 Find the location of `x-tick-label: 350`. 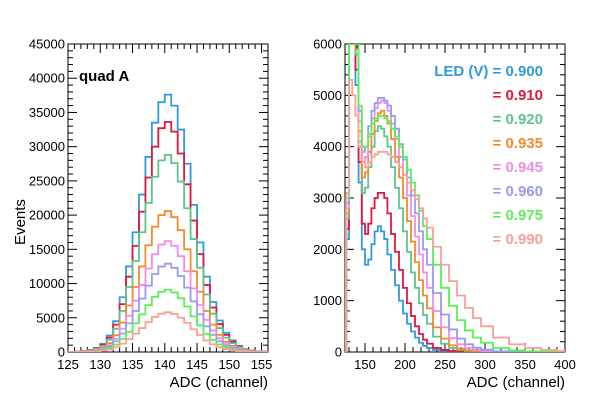

x-tick-label: 350 is located at coordinates (525, 364).